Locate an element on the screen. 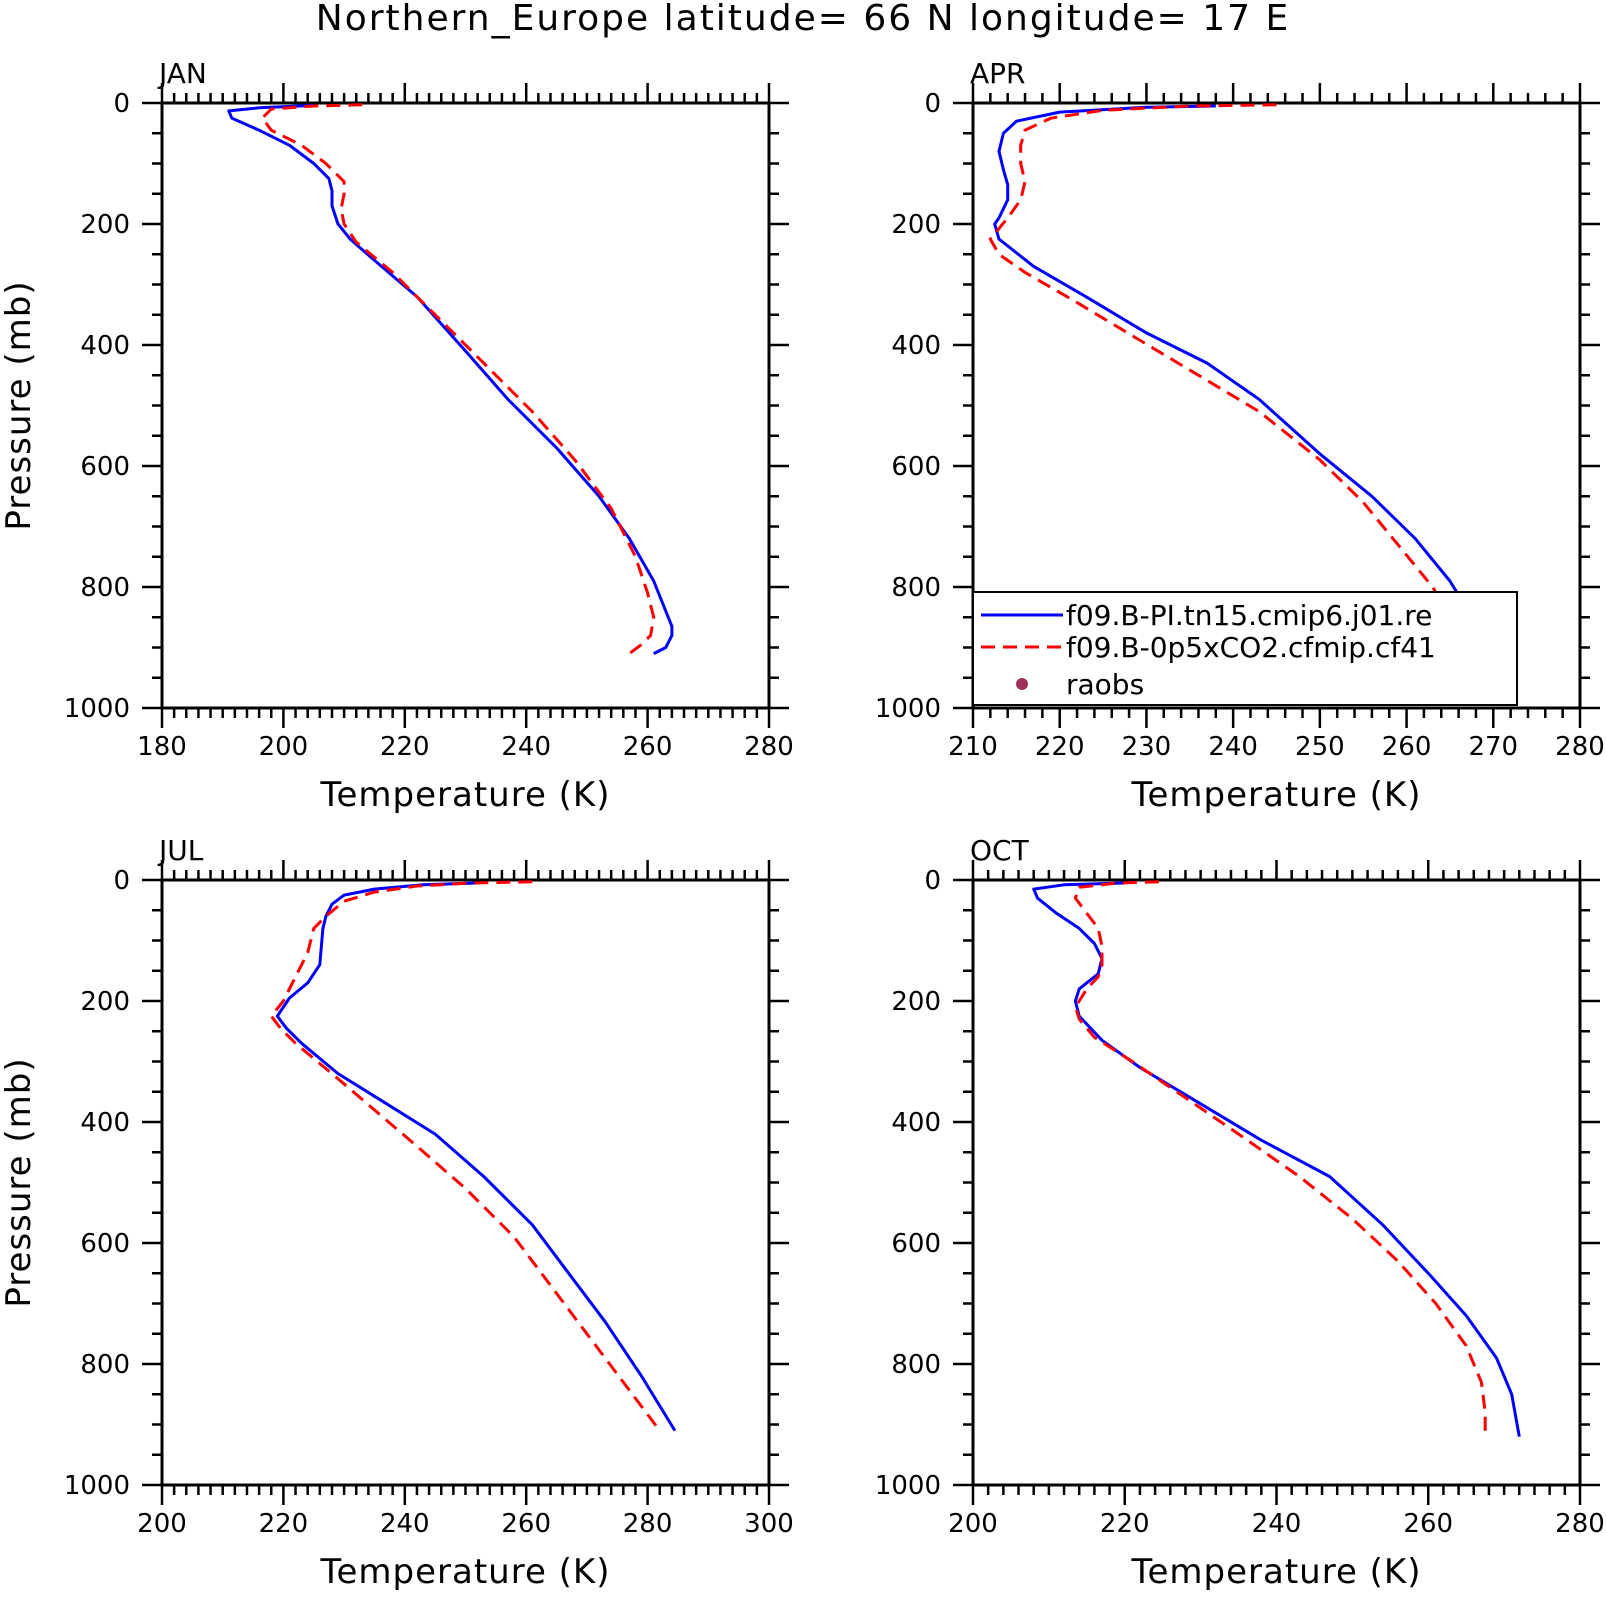  legend-marker-raobs is located at coordinates (1022, 684).